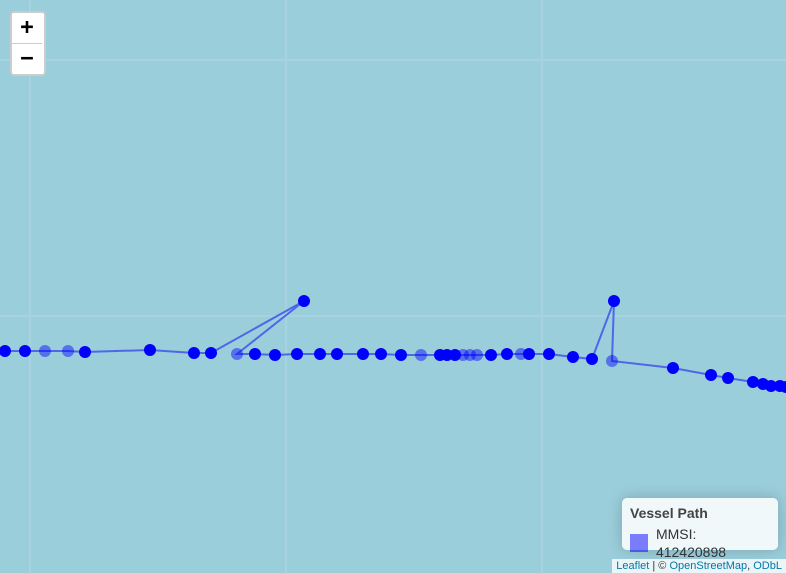 The height and width of the screenshot is (573, 786). I want to click on leaflet-link: Leaflet, so click(633, 566).